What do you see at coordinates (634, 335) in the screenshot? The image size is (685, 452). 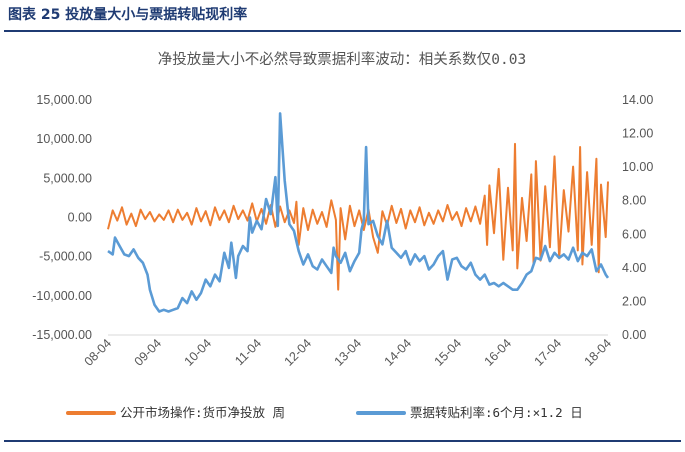 I see `y-right-tick-label: 0.00` at bounding box center [634, 335].